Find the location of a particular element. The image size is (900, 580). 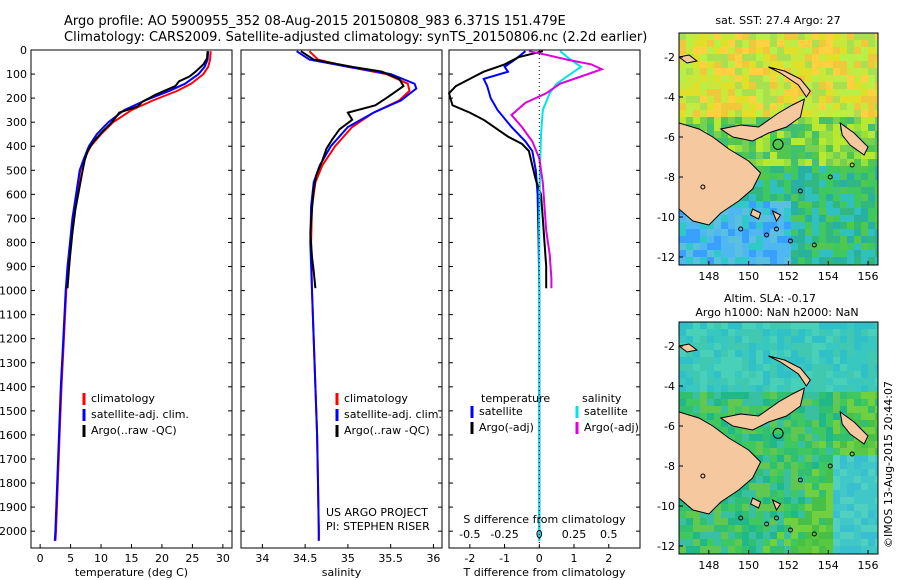

land-mass is located at coordinates (854, 138).